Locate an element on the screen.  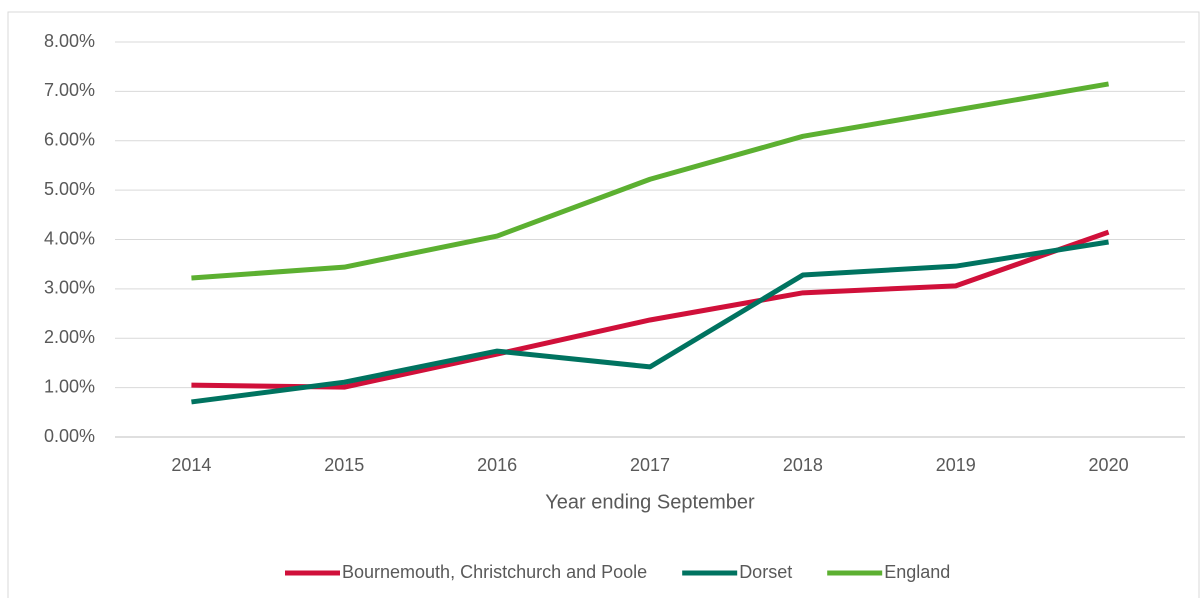
y-tick-label: 7.00% is located at coordinates (69, 90).